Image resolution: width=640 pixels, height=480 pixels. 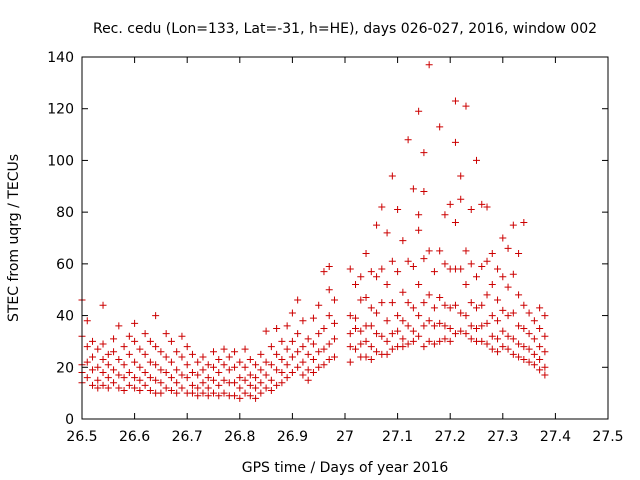 What do you see at coordinates (65, 213) in the screenshot?
I see `y-tick-label: 80` at bounding box center [65, 213].